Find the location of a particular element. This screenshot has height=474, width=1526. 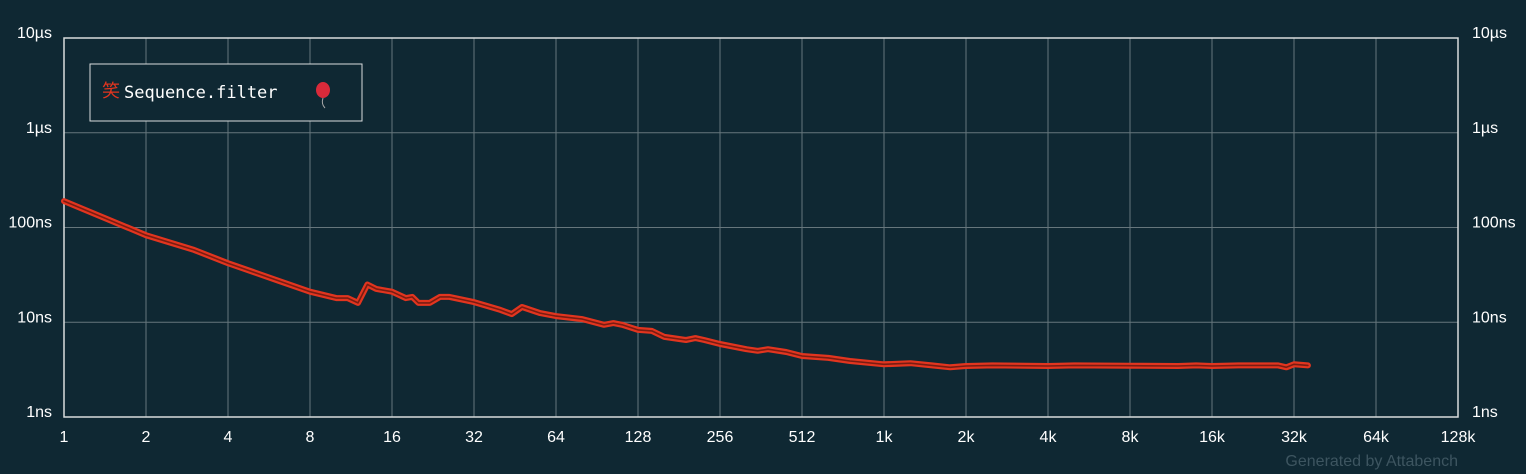

x-tick-label: 2 is located at coordinates (146, 437).